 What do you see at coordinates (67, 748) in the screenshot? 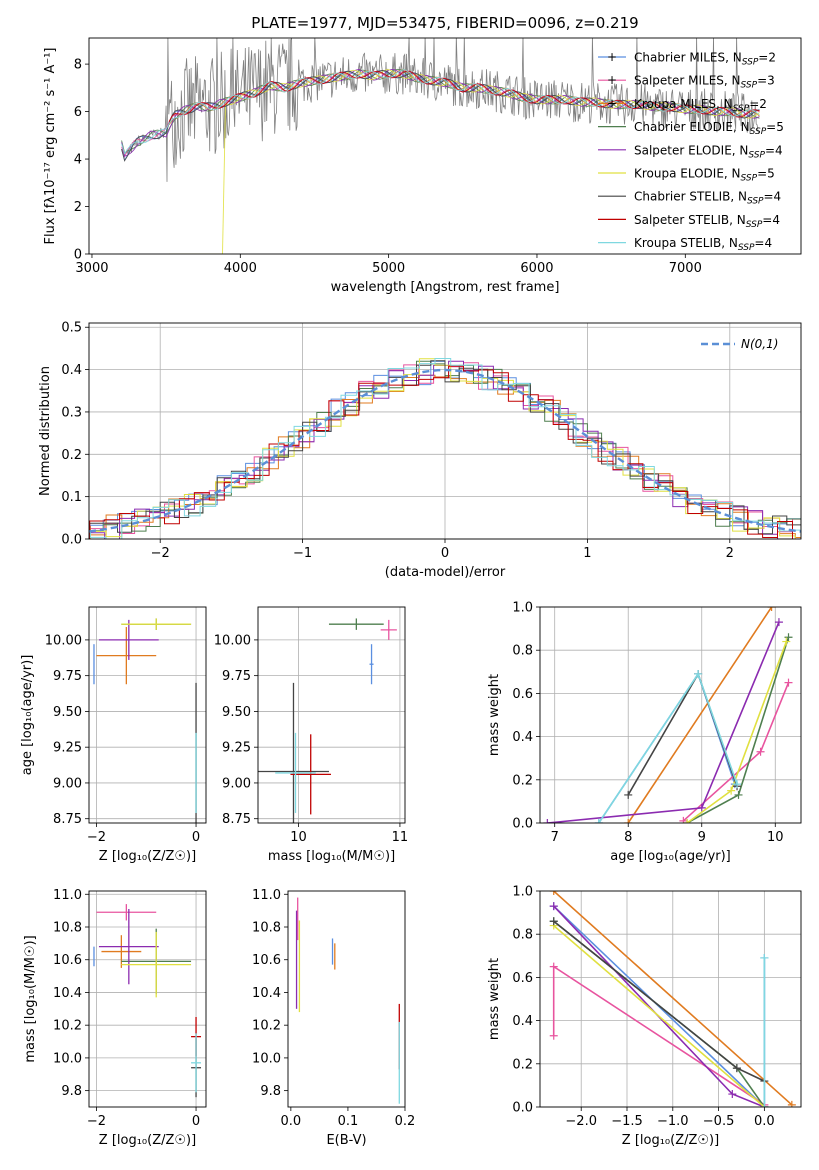
I see `y-tick-label: 9.25` at bounding box center [67, 748].